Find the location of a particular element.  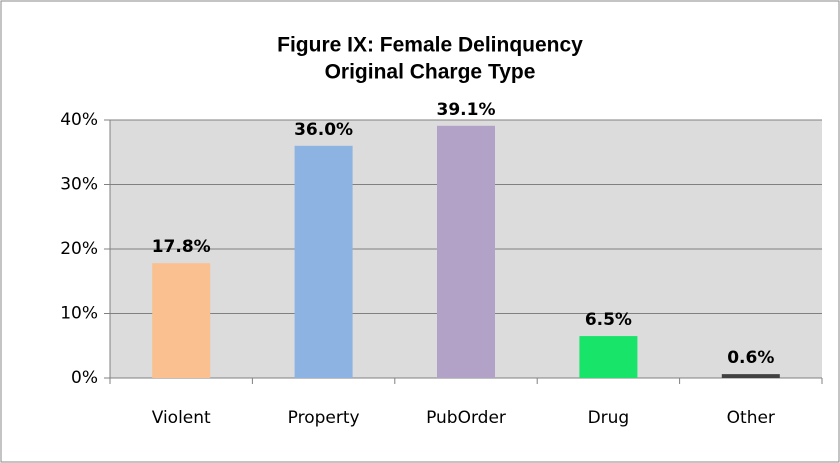

x-tick-label: Violent is located at coordinates (181, 418).